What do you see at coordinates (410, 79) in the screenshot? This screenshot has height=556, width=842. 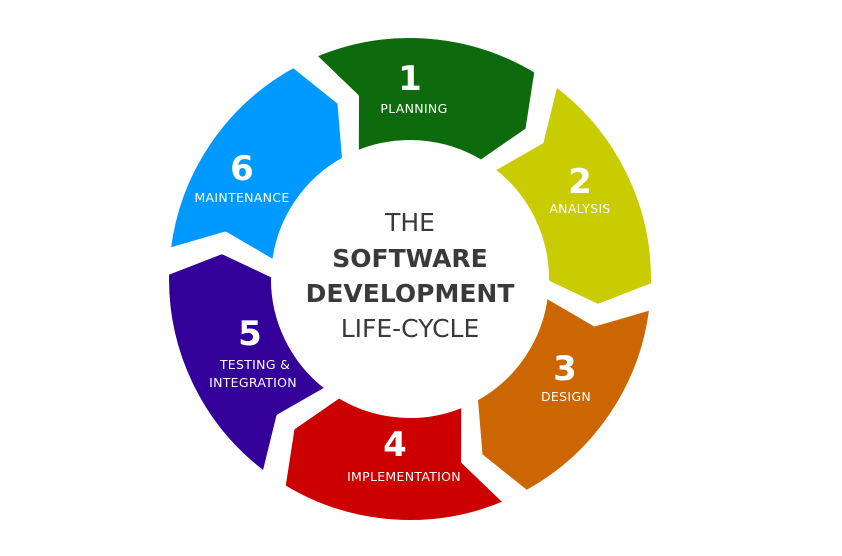 I see `stage-1-number: 1` at bounding box center [410, 79].